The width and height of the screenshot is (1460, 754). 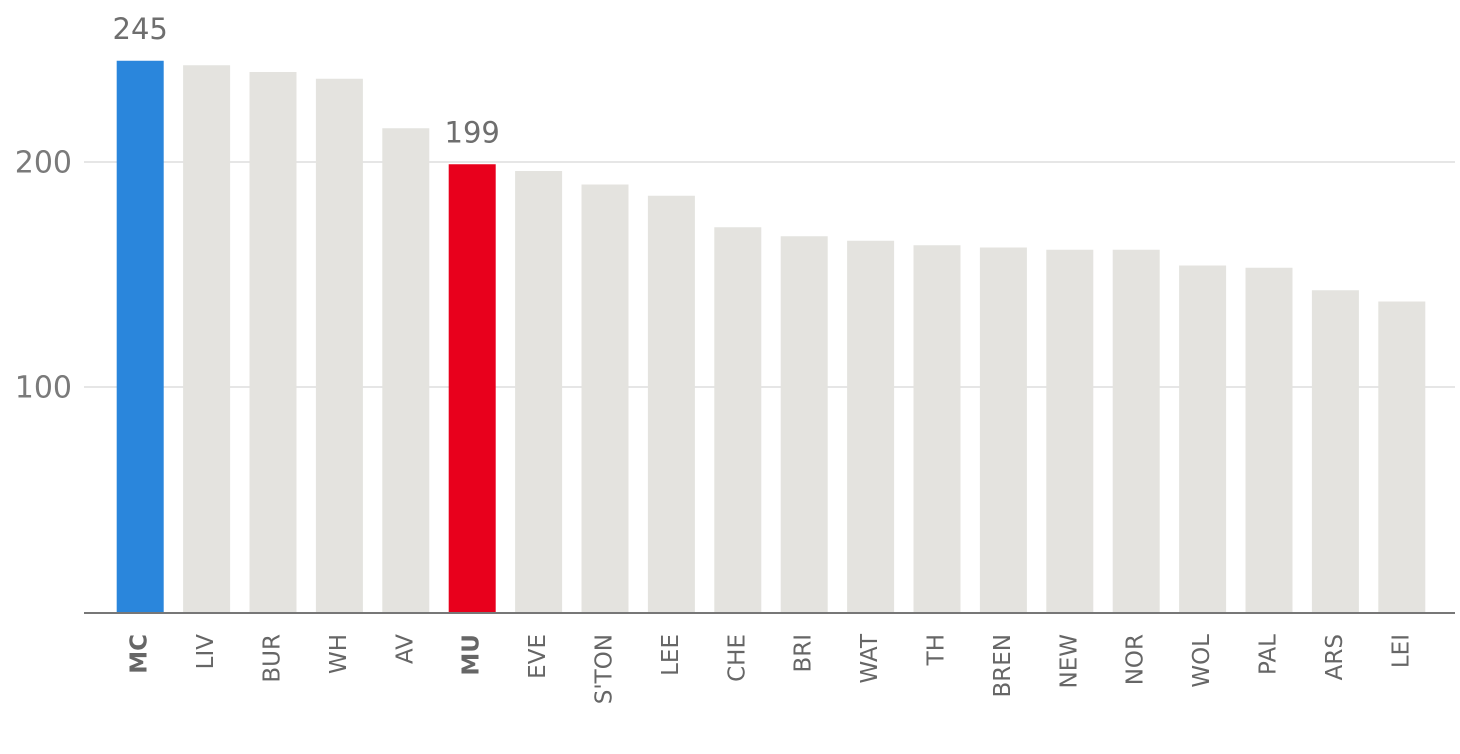 I want to click on x-tick-label: NOR, so click(x=1136, y=659).